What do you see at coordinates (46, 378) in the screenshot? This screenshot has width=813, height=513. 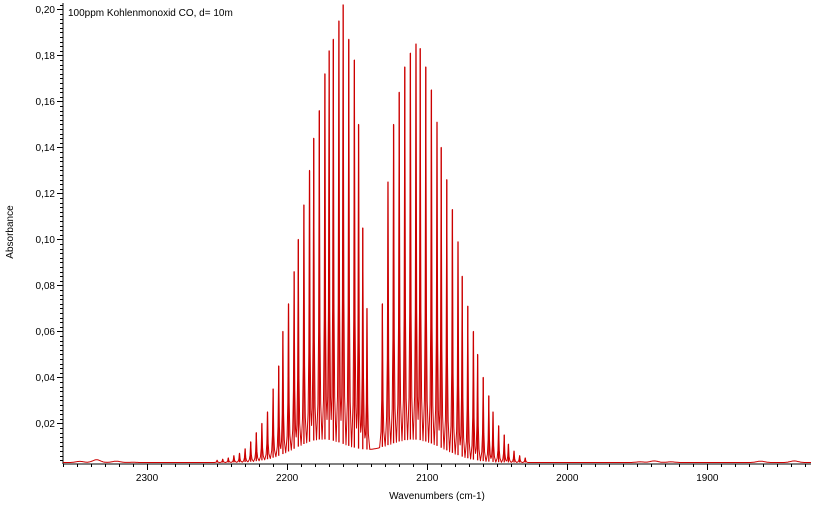 I see `y-tick-label: 0,04` at bounding box center [46, 378].